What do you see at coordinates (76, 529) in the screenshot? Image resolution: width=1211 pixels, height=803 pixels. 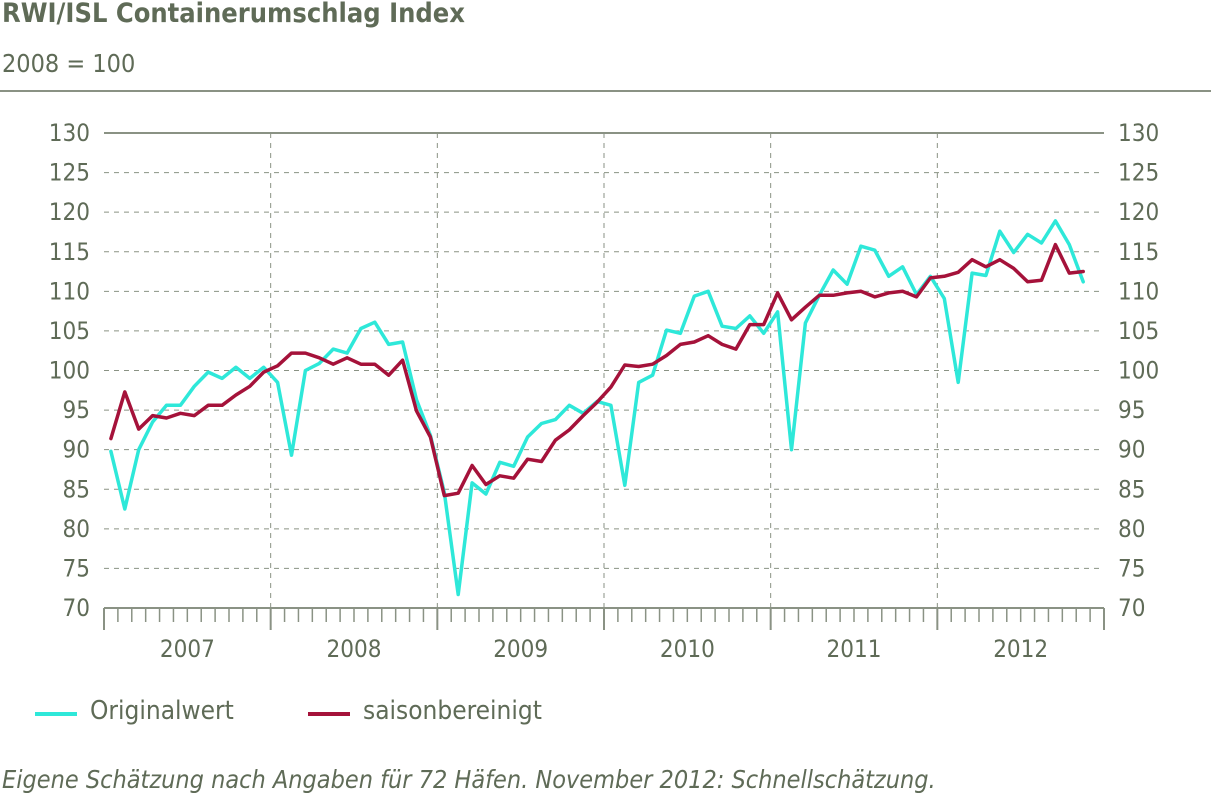 I see `y-tick-label-left: 80` at bounding box center [76, 529].